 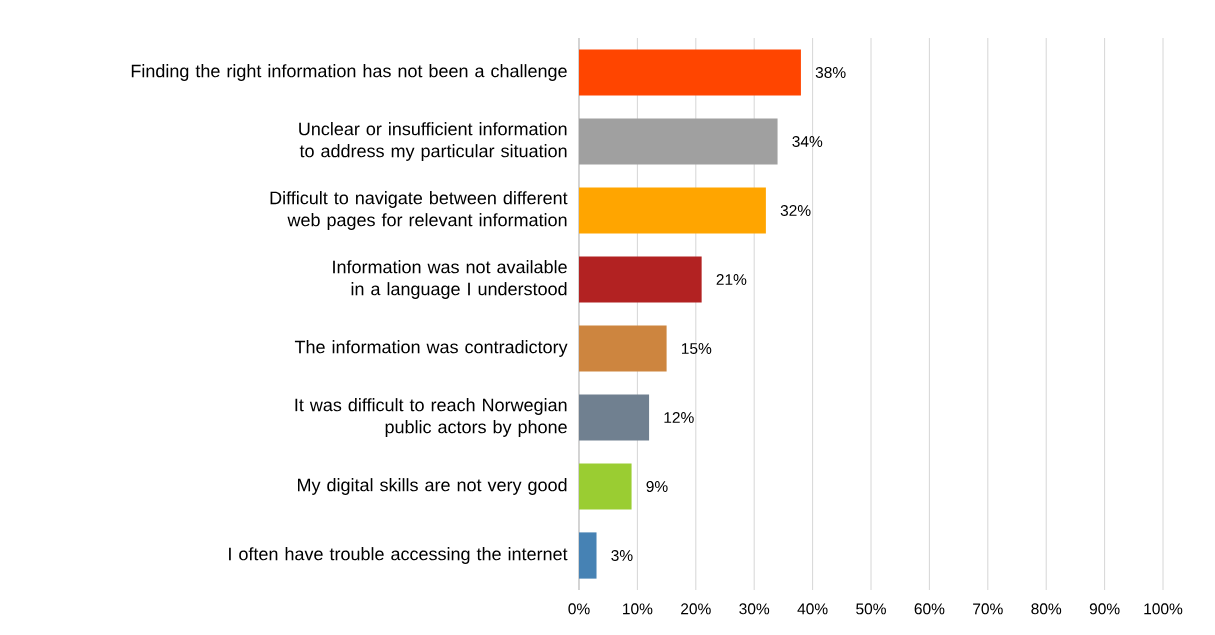 What do you see at coordinates (622, 555) in the screenshot?
I see `data-label: 3%` at bounding box center [622, 555].